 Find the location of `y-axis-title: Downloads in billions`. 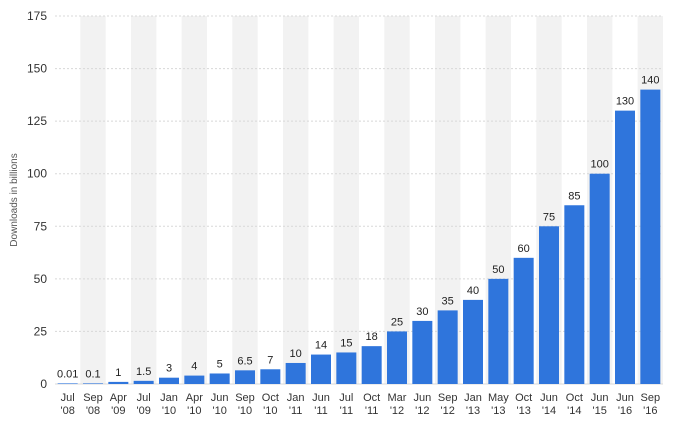

y-axis-title: Downloads in billions is located at coordinates (14, 199).